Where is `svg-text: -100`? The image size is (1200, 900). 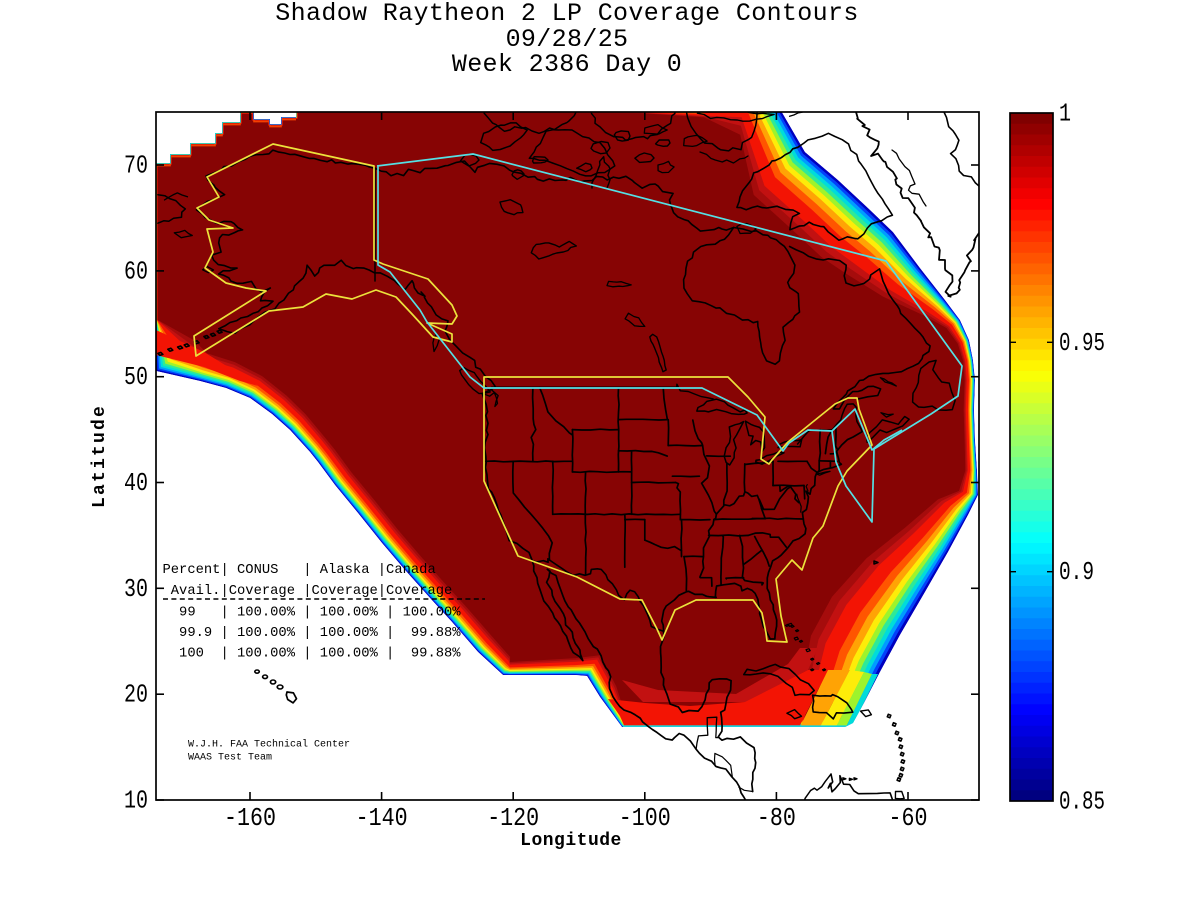
svg-text: -100 is located at coordinates (645, 818).